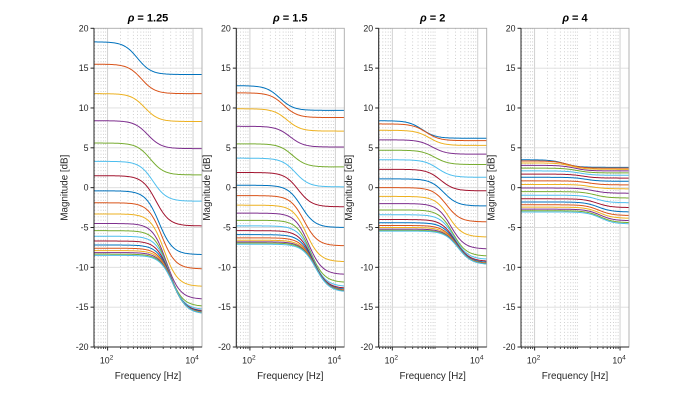 This screenshot has height=400, width=700. What do you see at coordinates (574, 18) in the screenshot?
I see `panel-title: ρ = 4` at bounding box center [574, 18].